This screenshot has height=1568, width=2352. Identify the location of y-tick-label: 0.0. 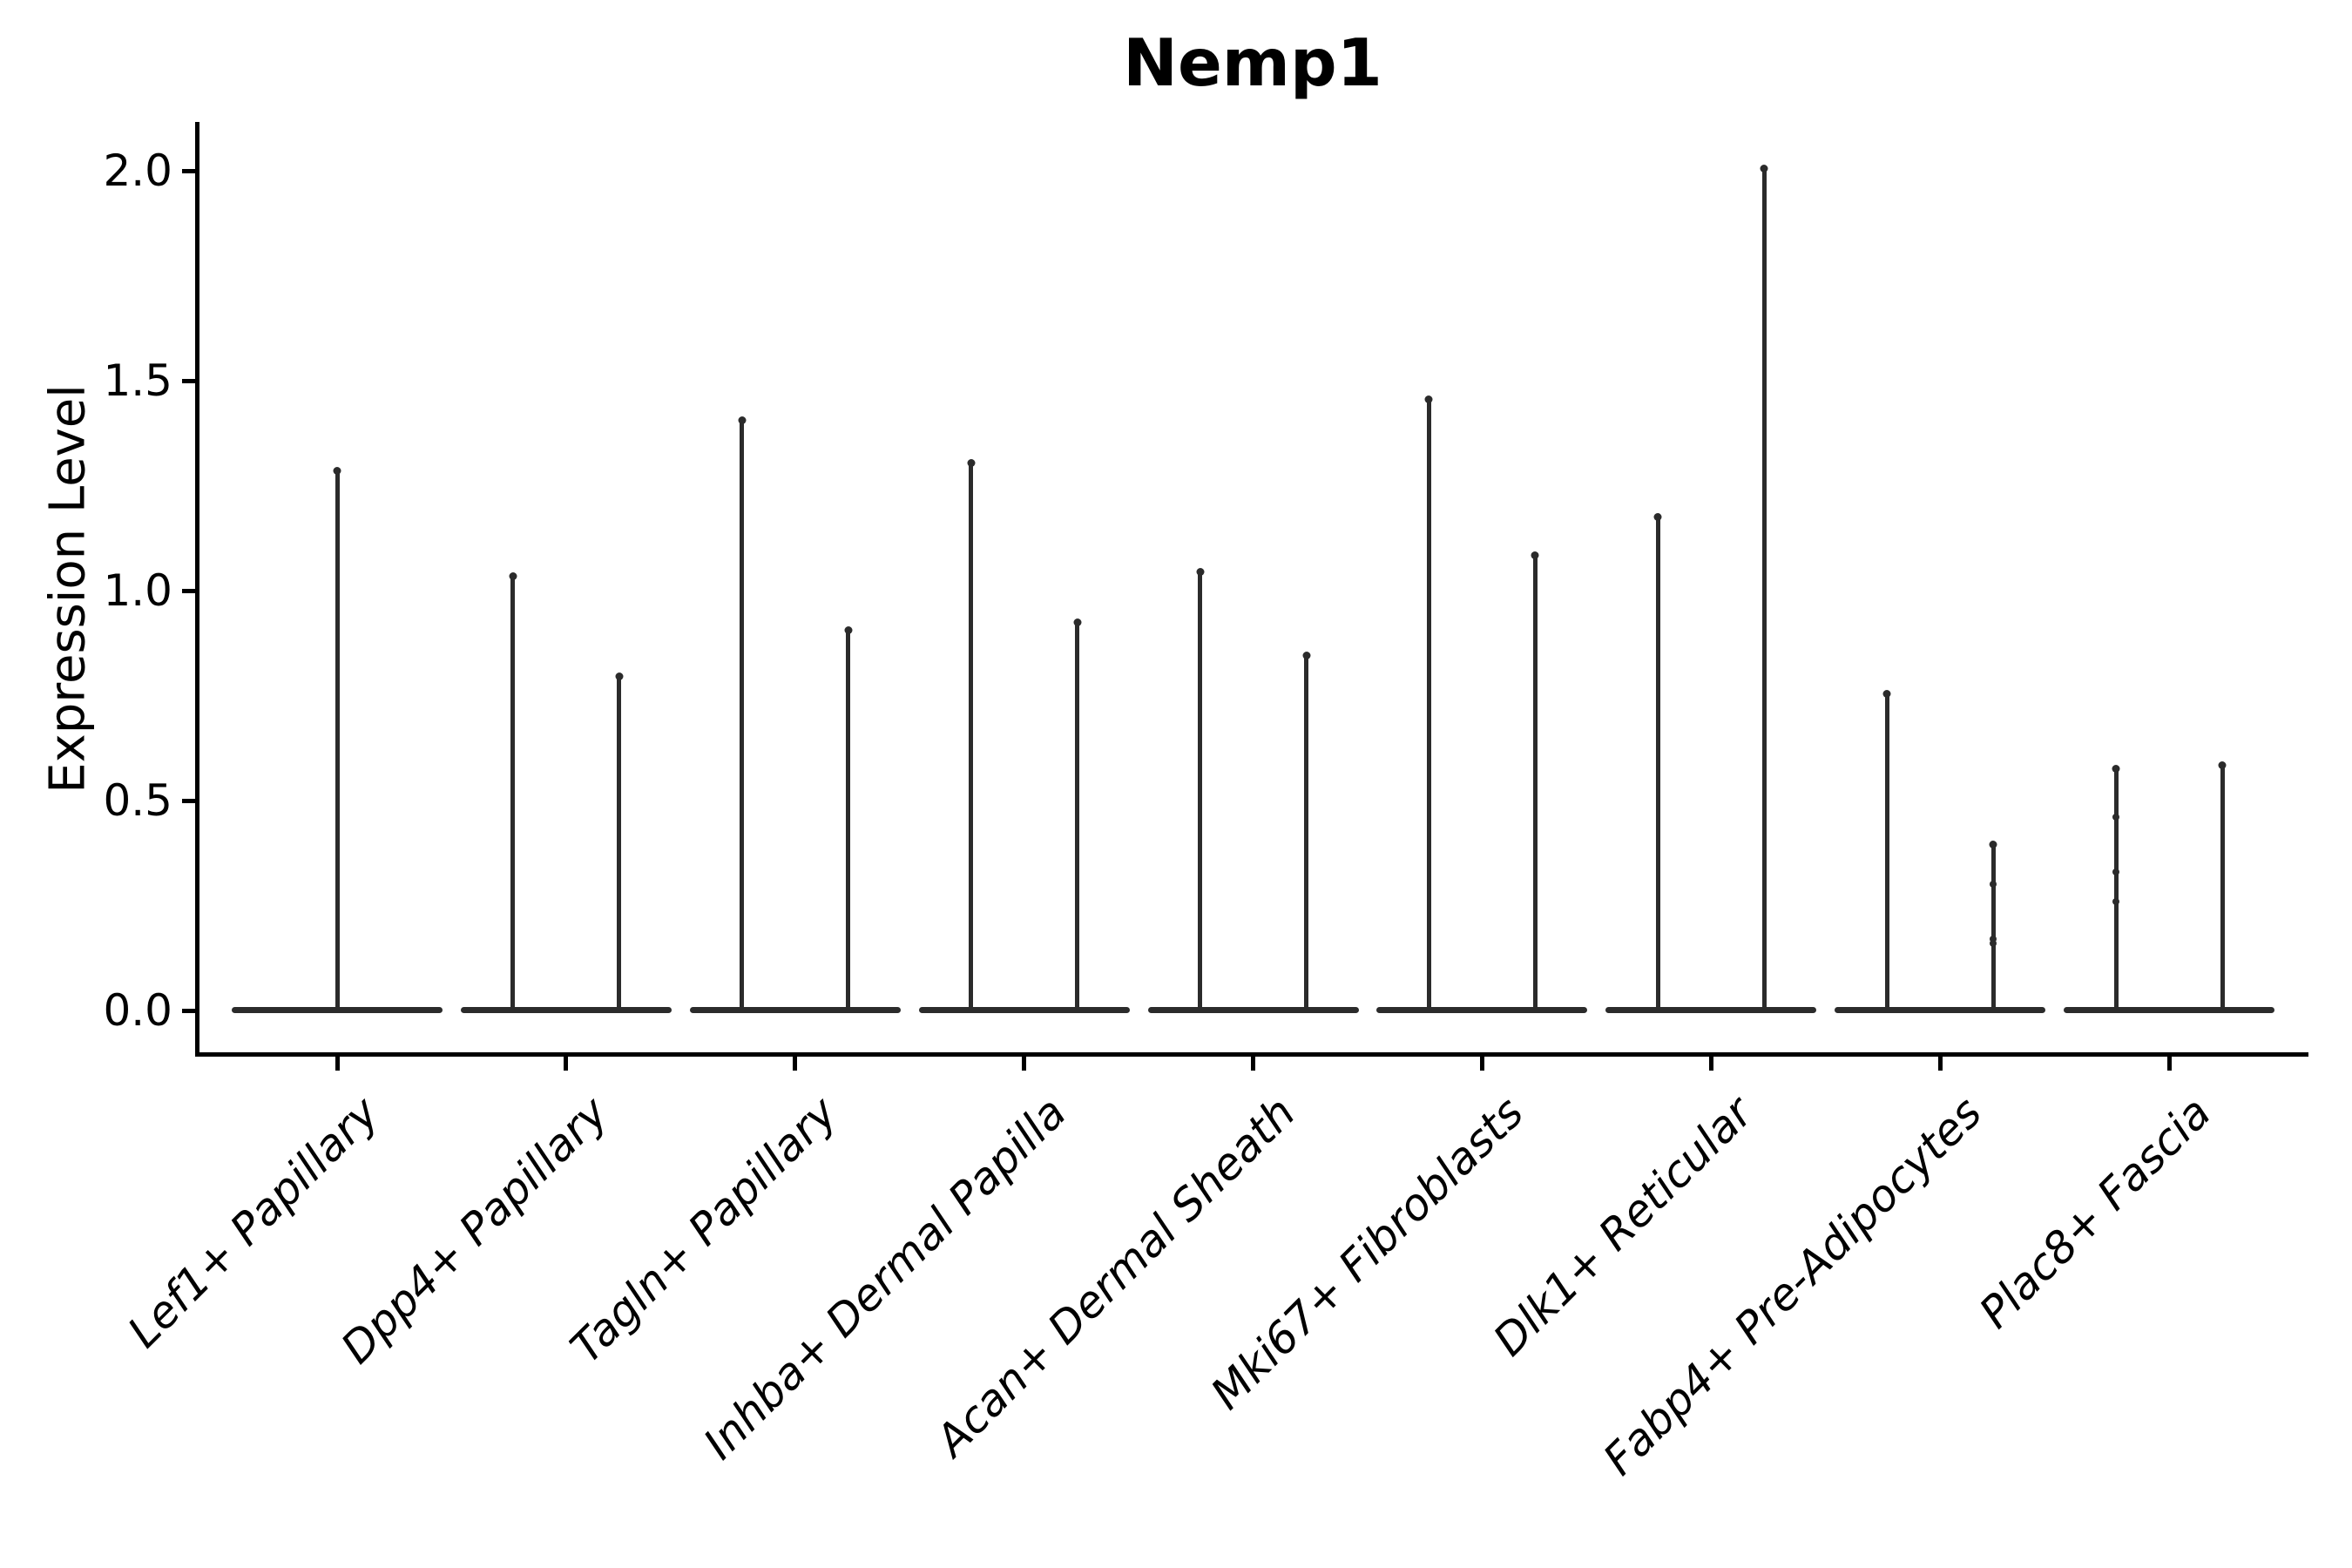
(137, 1011).